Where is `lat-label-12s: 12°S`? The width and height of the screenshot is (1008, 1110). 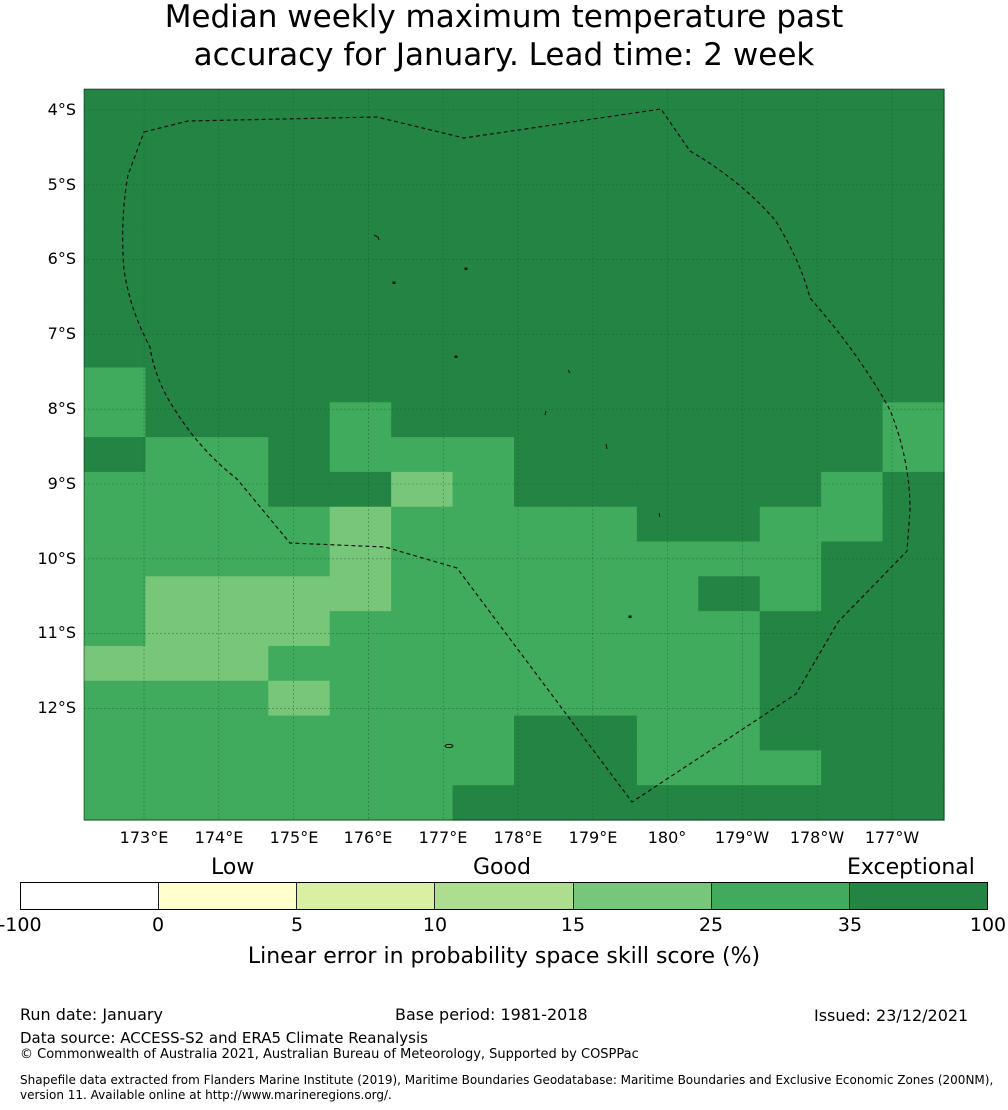 lat-label-12s: 12°S is located at coordinates (56, 707).